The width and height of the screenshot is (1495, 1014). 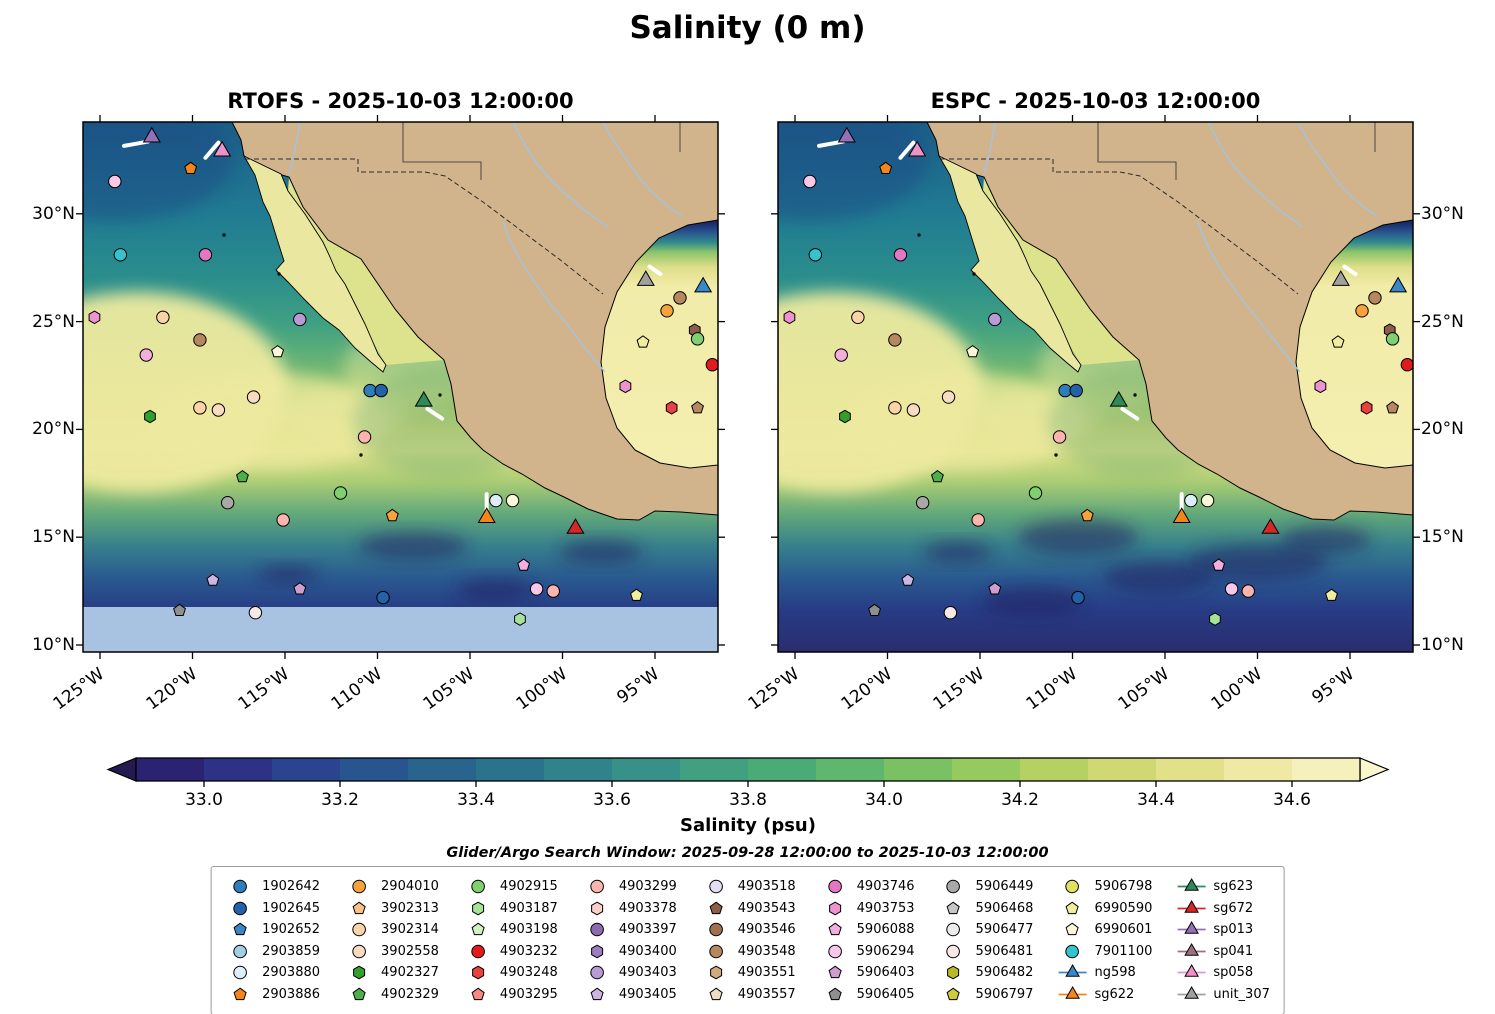 What do you see at coordinates (1061, 271) in the screenshot?
I see `gulf-of-california` at bounding box center [1061, 271].